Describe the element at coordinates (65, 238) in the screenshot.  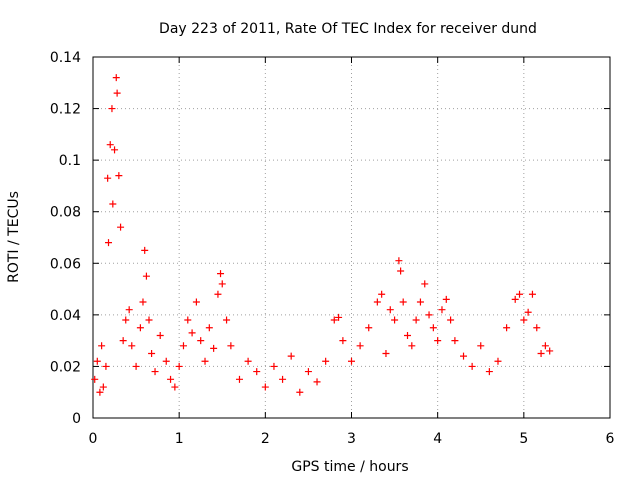
I see `y-tick-labels: 0 0.02 0.04 0.06 0.08 0.1 0.12 0.14` at that location.